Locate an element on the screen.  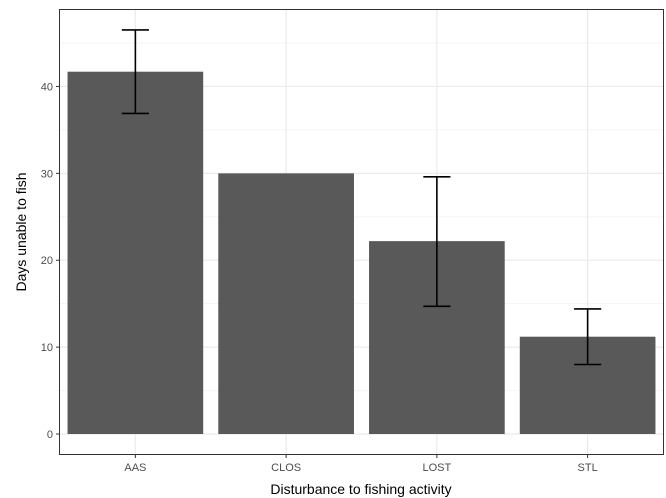
error-bar-lost is located at coordinates (437, 242).